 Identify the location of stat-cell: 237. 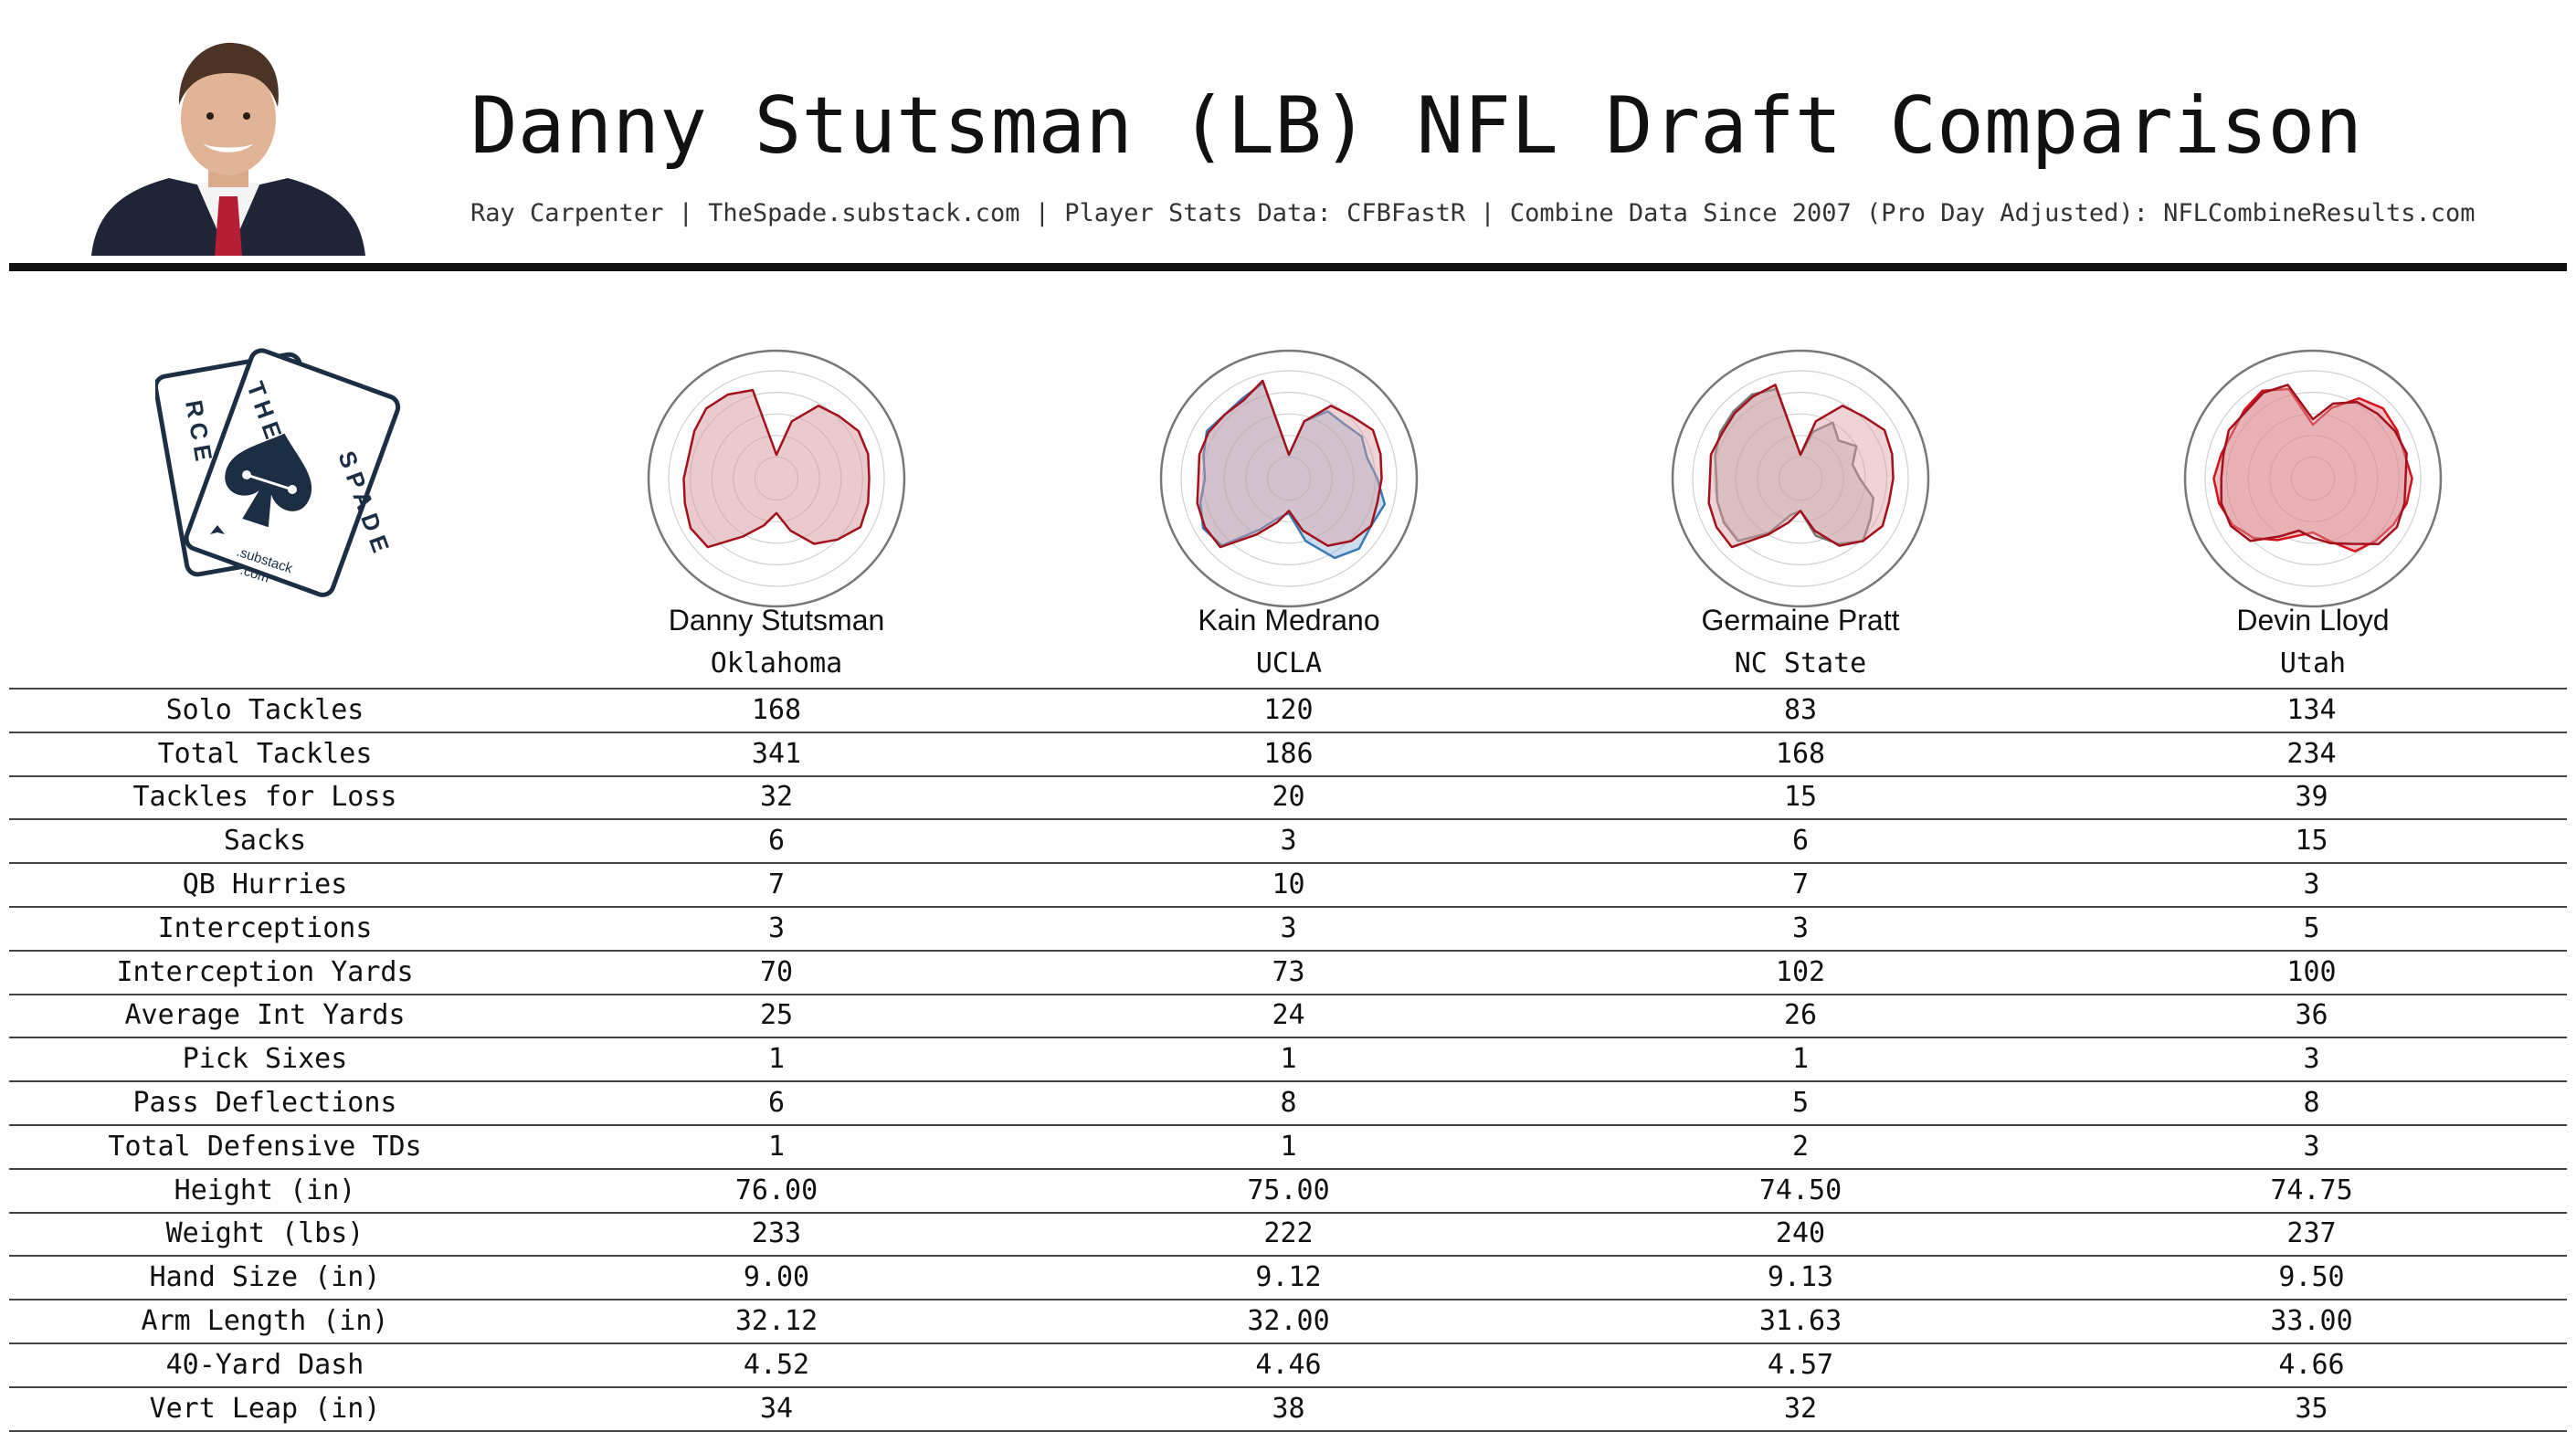
(2311, 1235).